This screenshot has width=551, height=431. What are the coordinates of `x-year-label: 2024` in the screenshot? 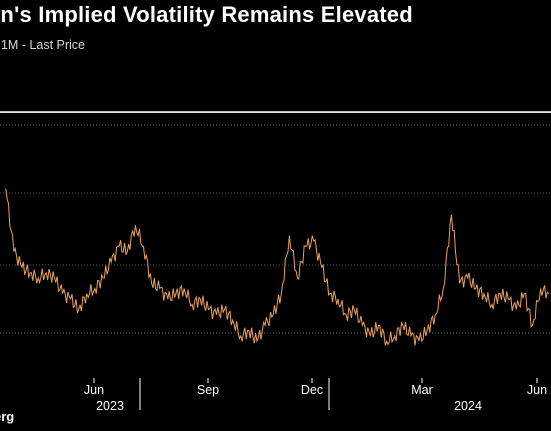 It's located at (468, 406).